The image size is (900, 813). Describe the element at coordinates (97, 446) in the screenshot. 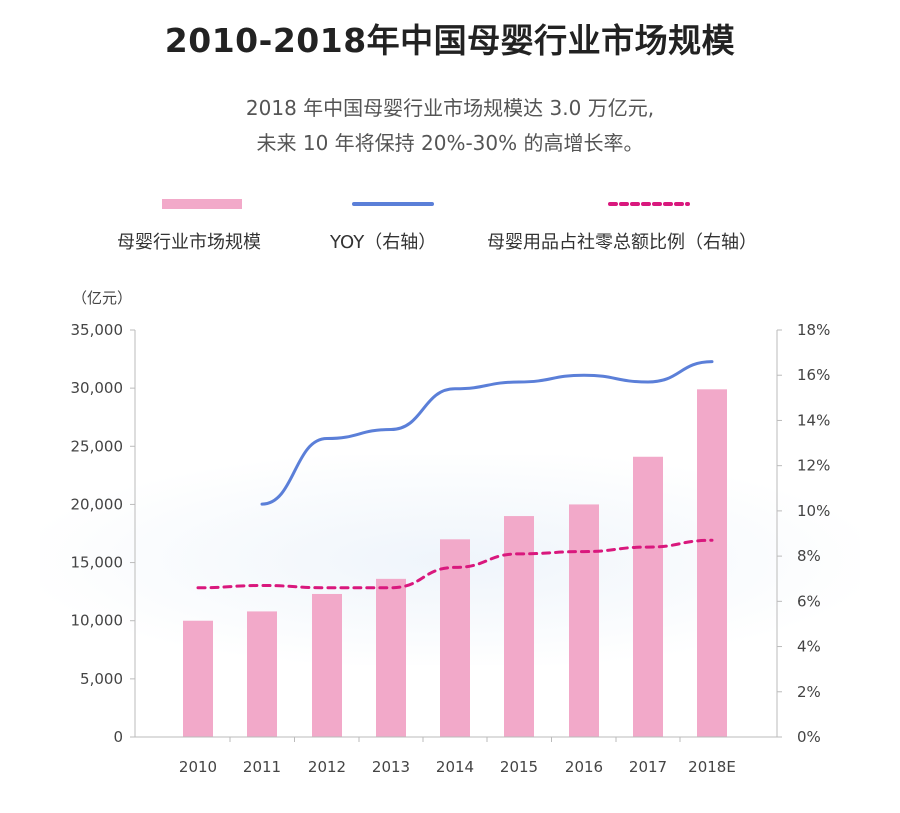

I see `left-tick-label: 25,000` at that location.